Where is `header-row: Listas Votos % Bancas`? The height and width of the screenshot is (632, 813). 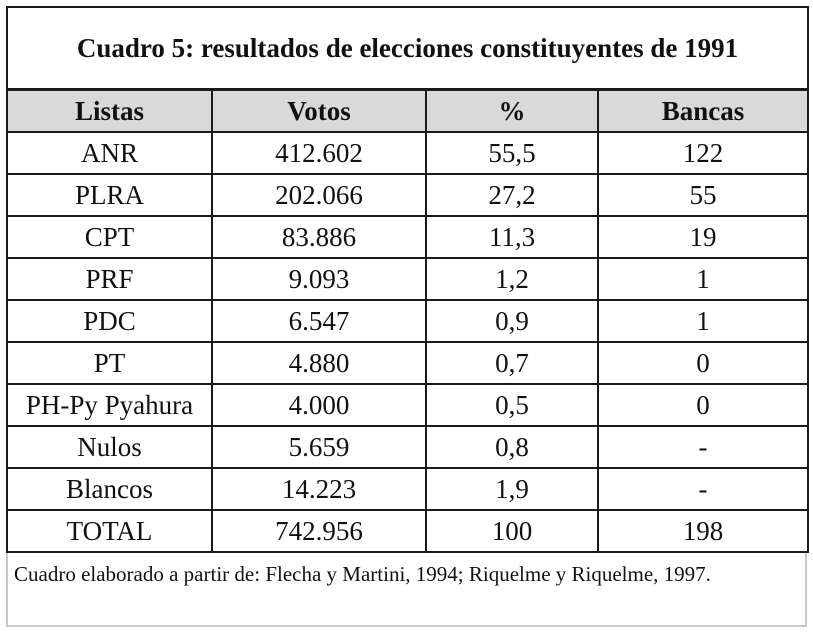 header-row: Listas Votos % Bancas is located at coordinates (408, 110).